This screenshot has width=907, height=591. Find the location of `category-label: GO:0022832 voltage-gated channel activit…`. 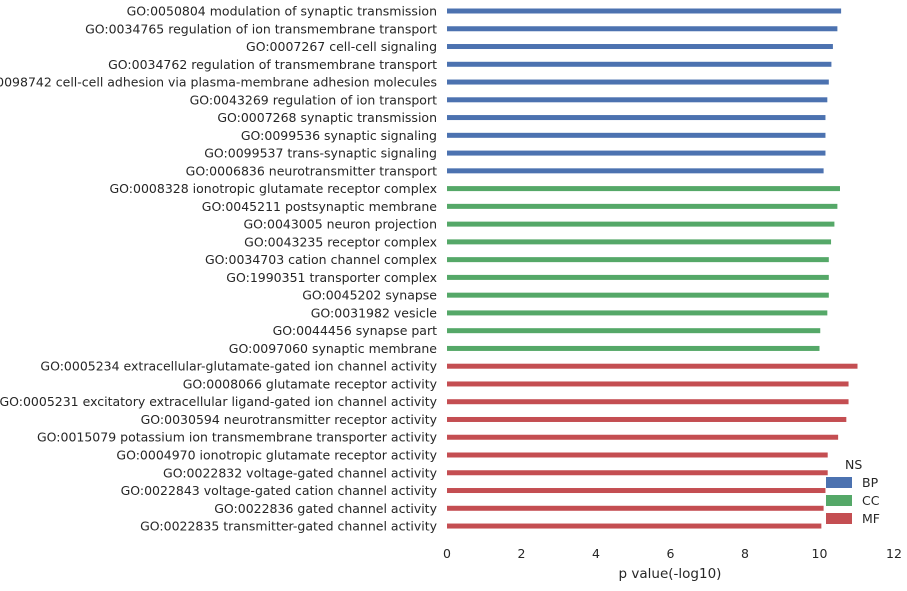

category-label: GO:0022832 voltage-gated channel activit… is located at coordinates (300, 472).